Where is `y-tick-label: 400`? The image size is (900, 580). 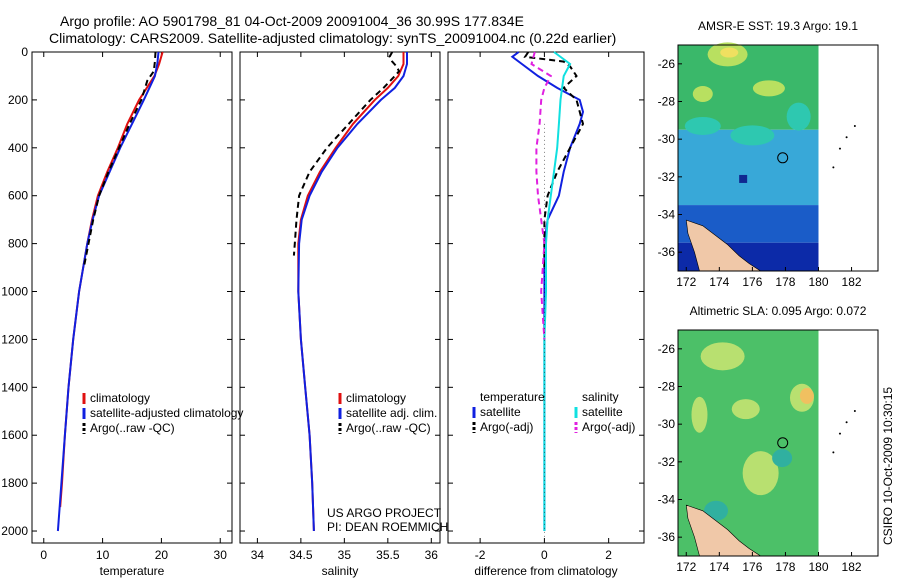
y-tick-label: 400 is located at coordinates (18, 148).